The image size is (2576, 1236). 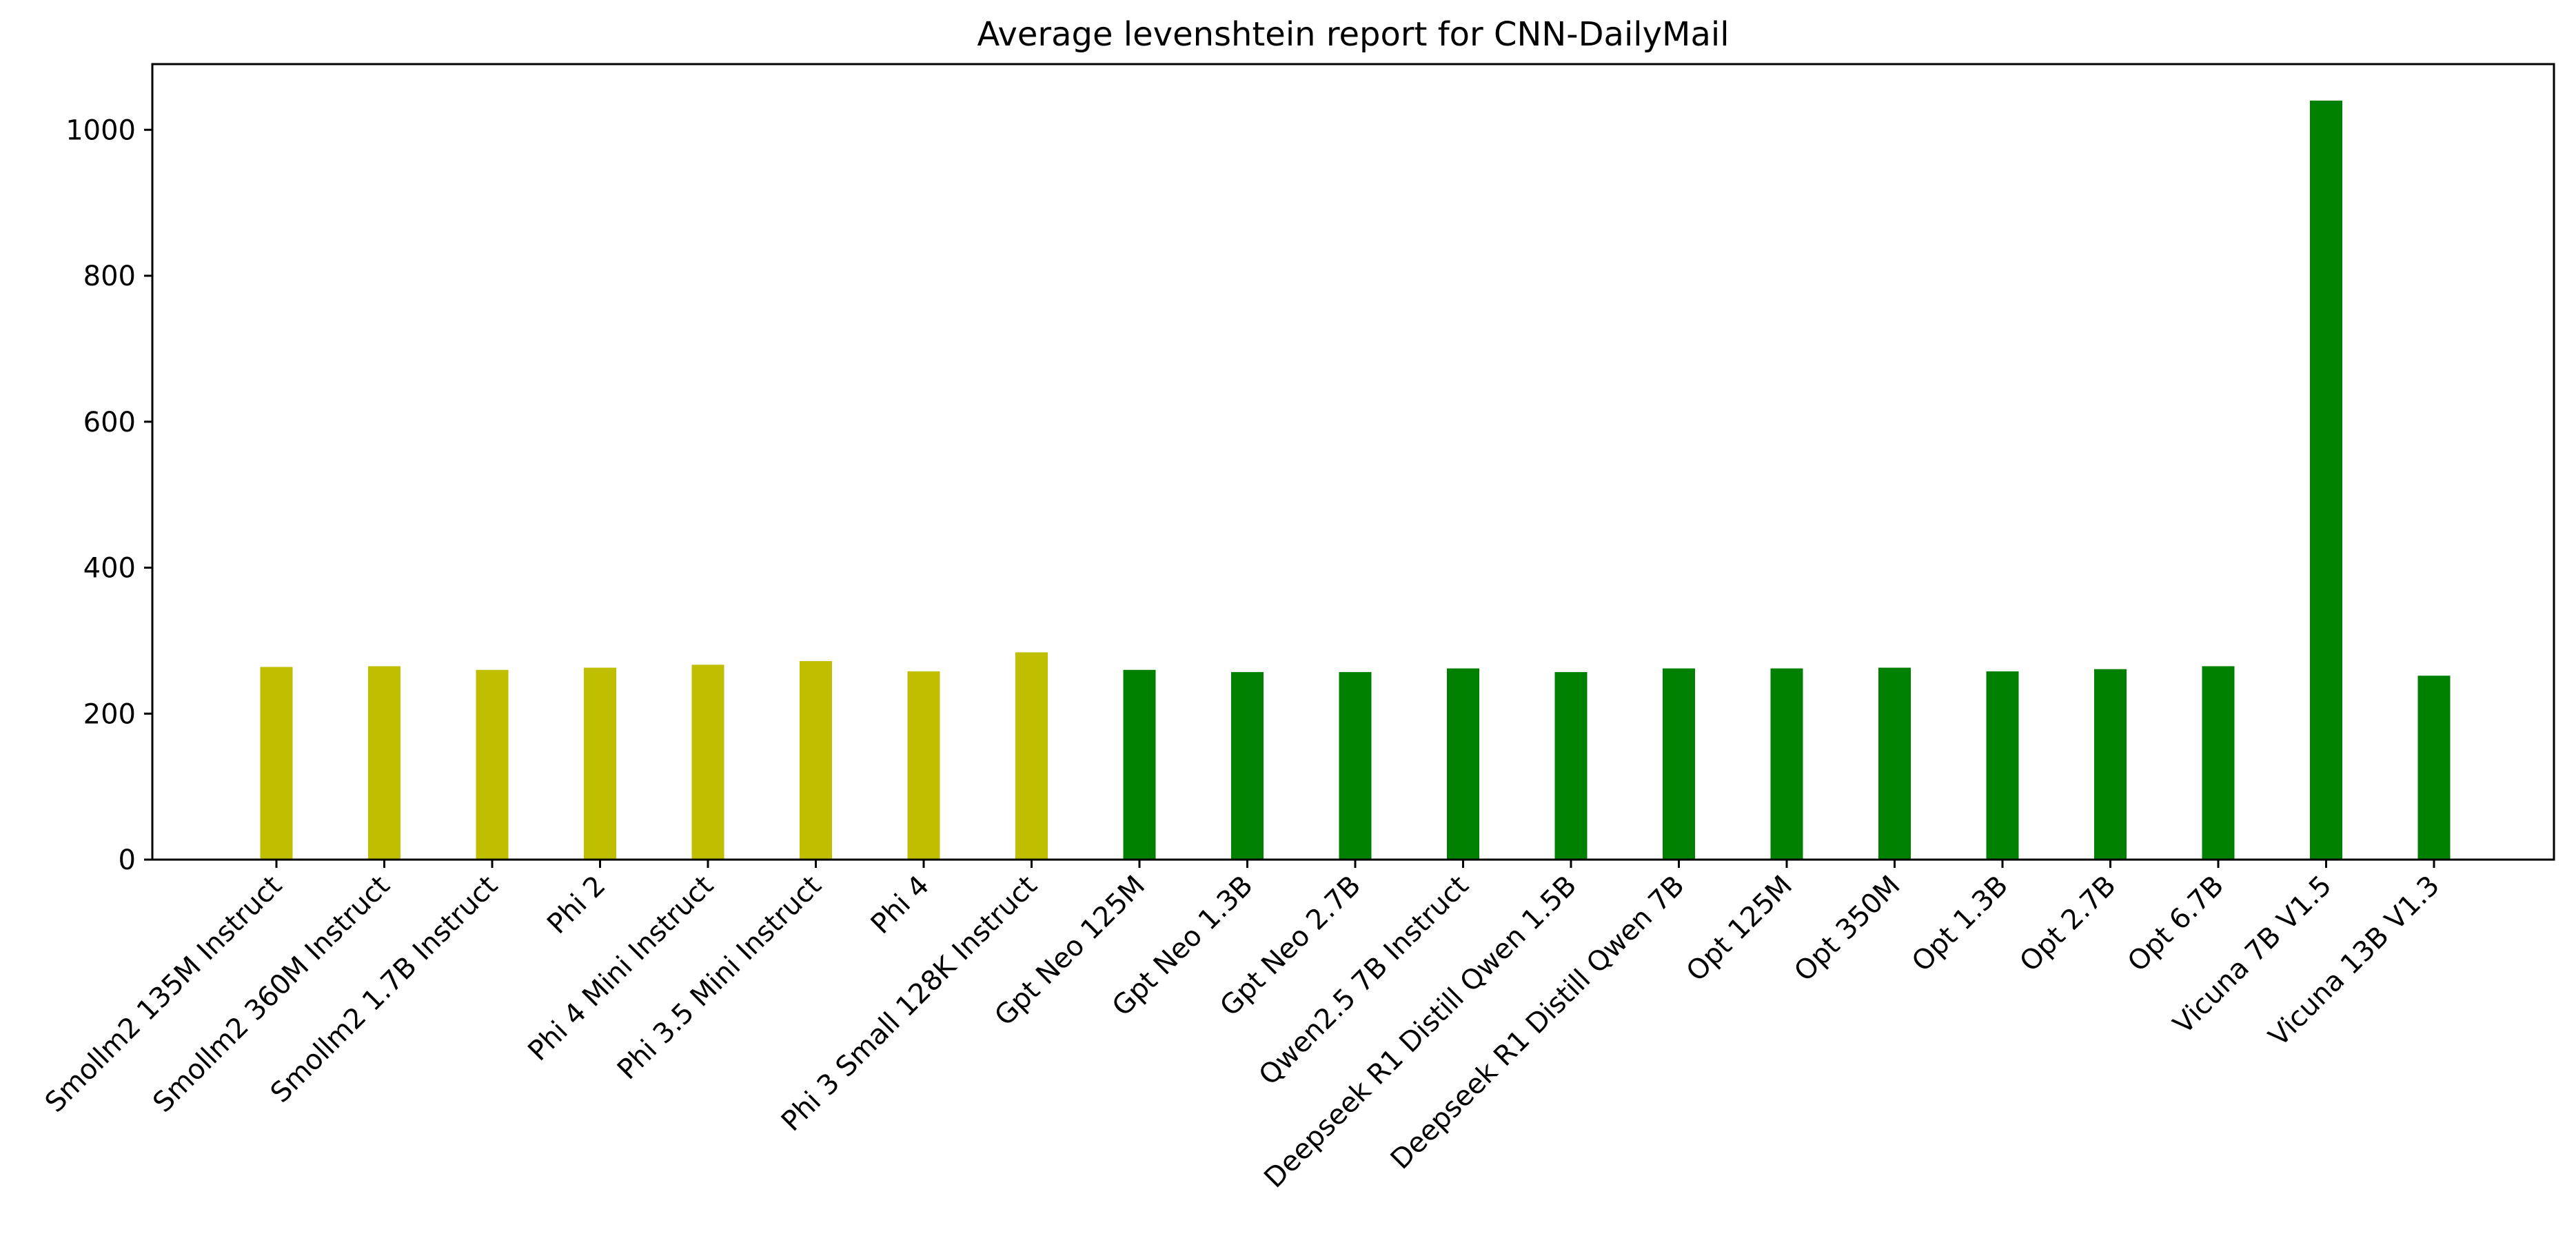 What do you see at coordinates (109, 569) in the screenshot?
I see `y-tick-label-2: 400` at bounding box center [109, 569].